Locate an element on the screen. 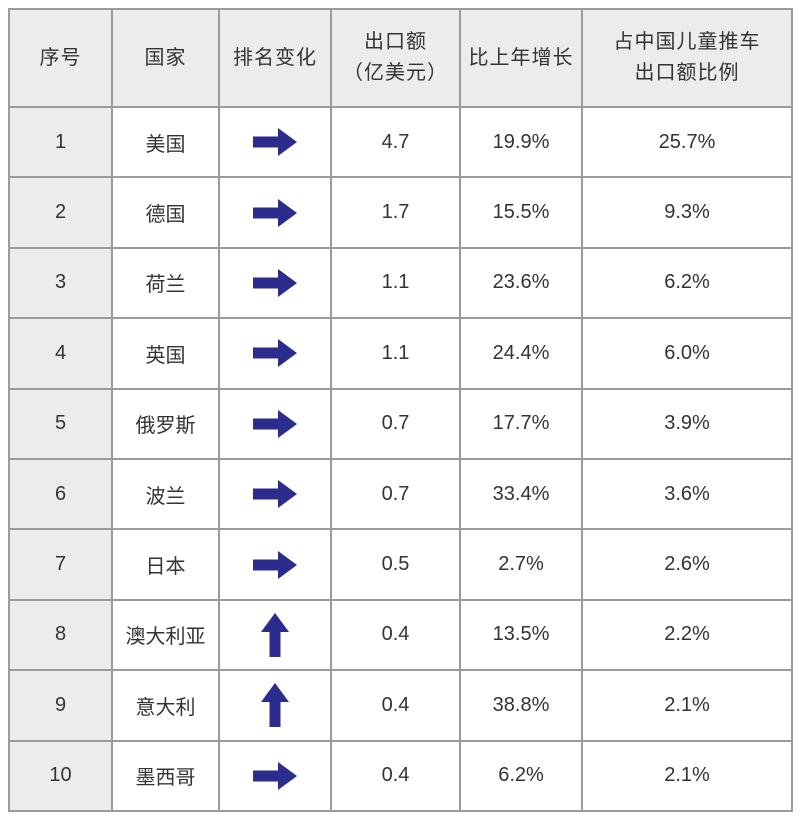 This screenshot has height=819, width=800. country-cell: 荷兰 is located at coordinates (165, 283).